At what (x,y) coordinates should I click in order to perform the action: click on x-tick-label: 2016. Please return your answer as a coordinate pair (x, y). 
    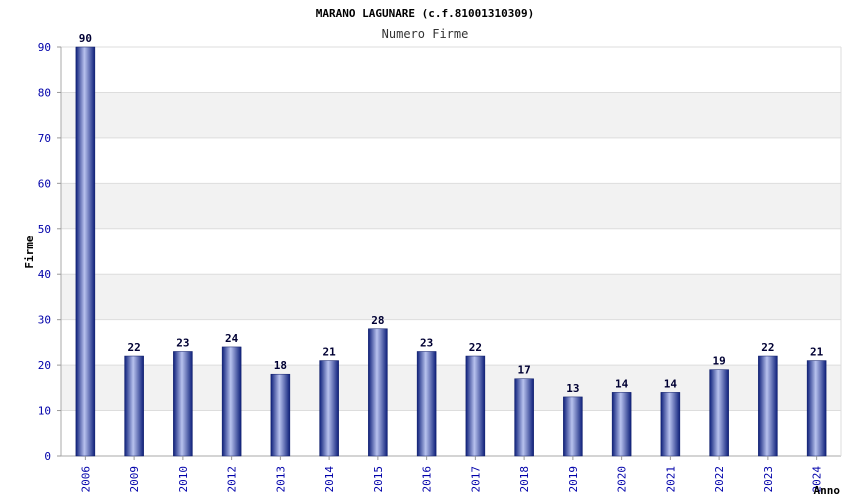
    Looking at the image, I should click on (427, 479).